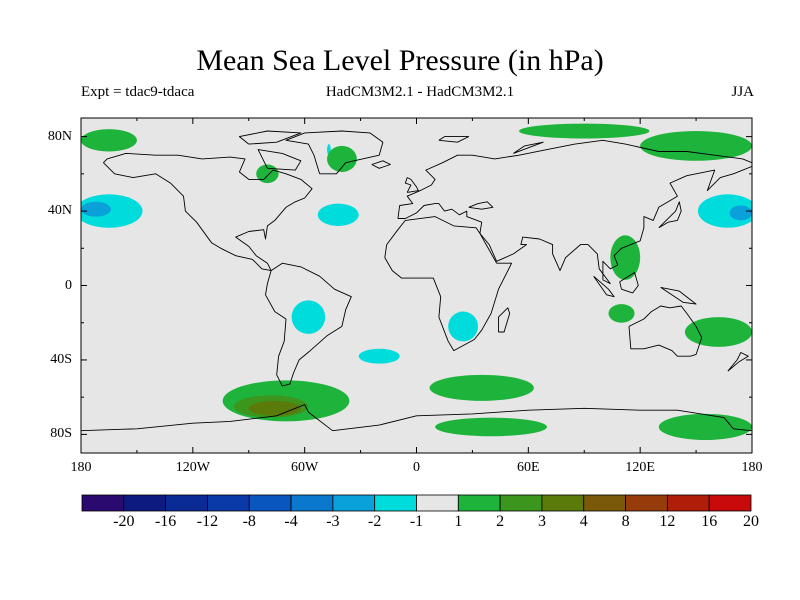  What do you see at coordinates (751, 521) in the screenshot?
I see `colorbar-label: 20` at bounding box center [751, 521].